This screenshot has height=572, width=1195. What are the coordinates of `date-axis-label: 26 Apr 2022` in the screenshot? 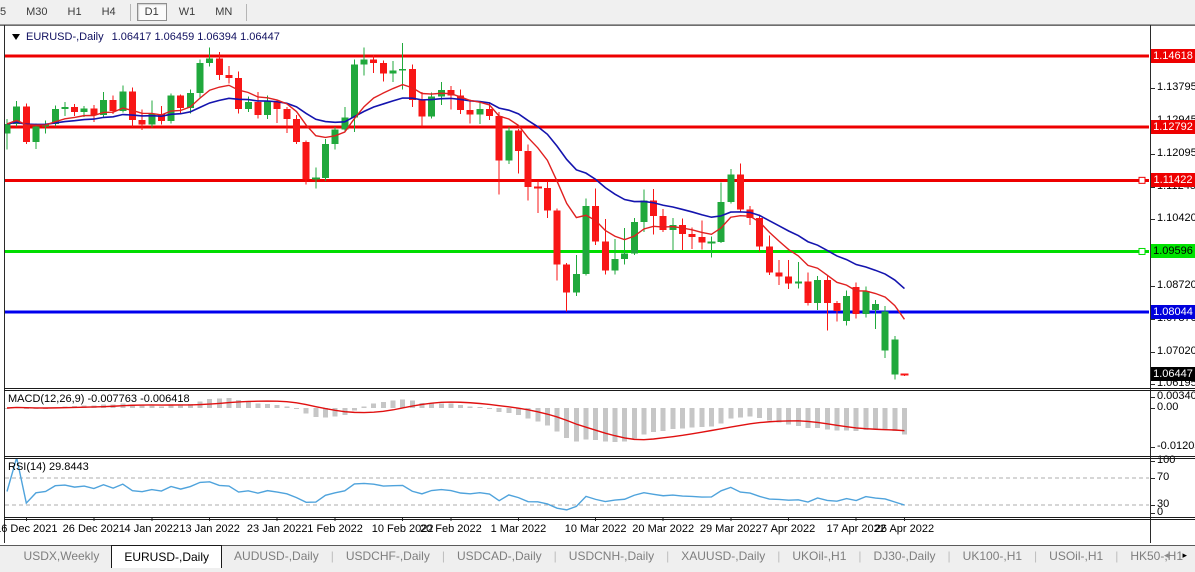 It's located at (904, 529).